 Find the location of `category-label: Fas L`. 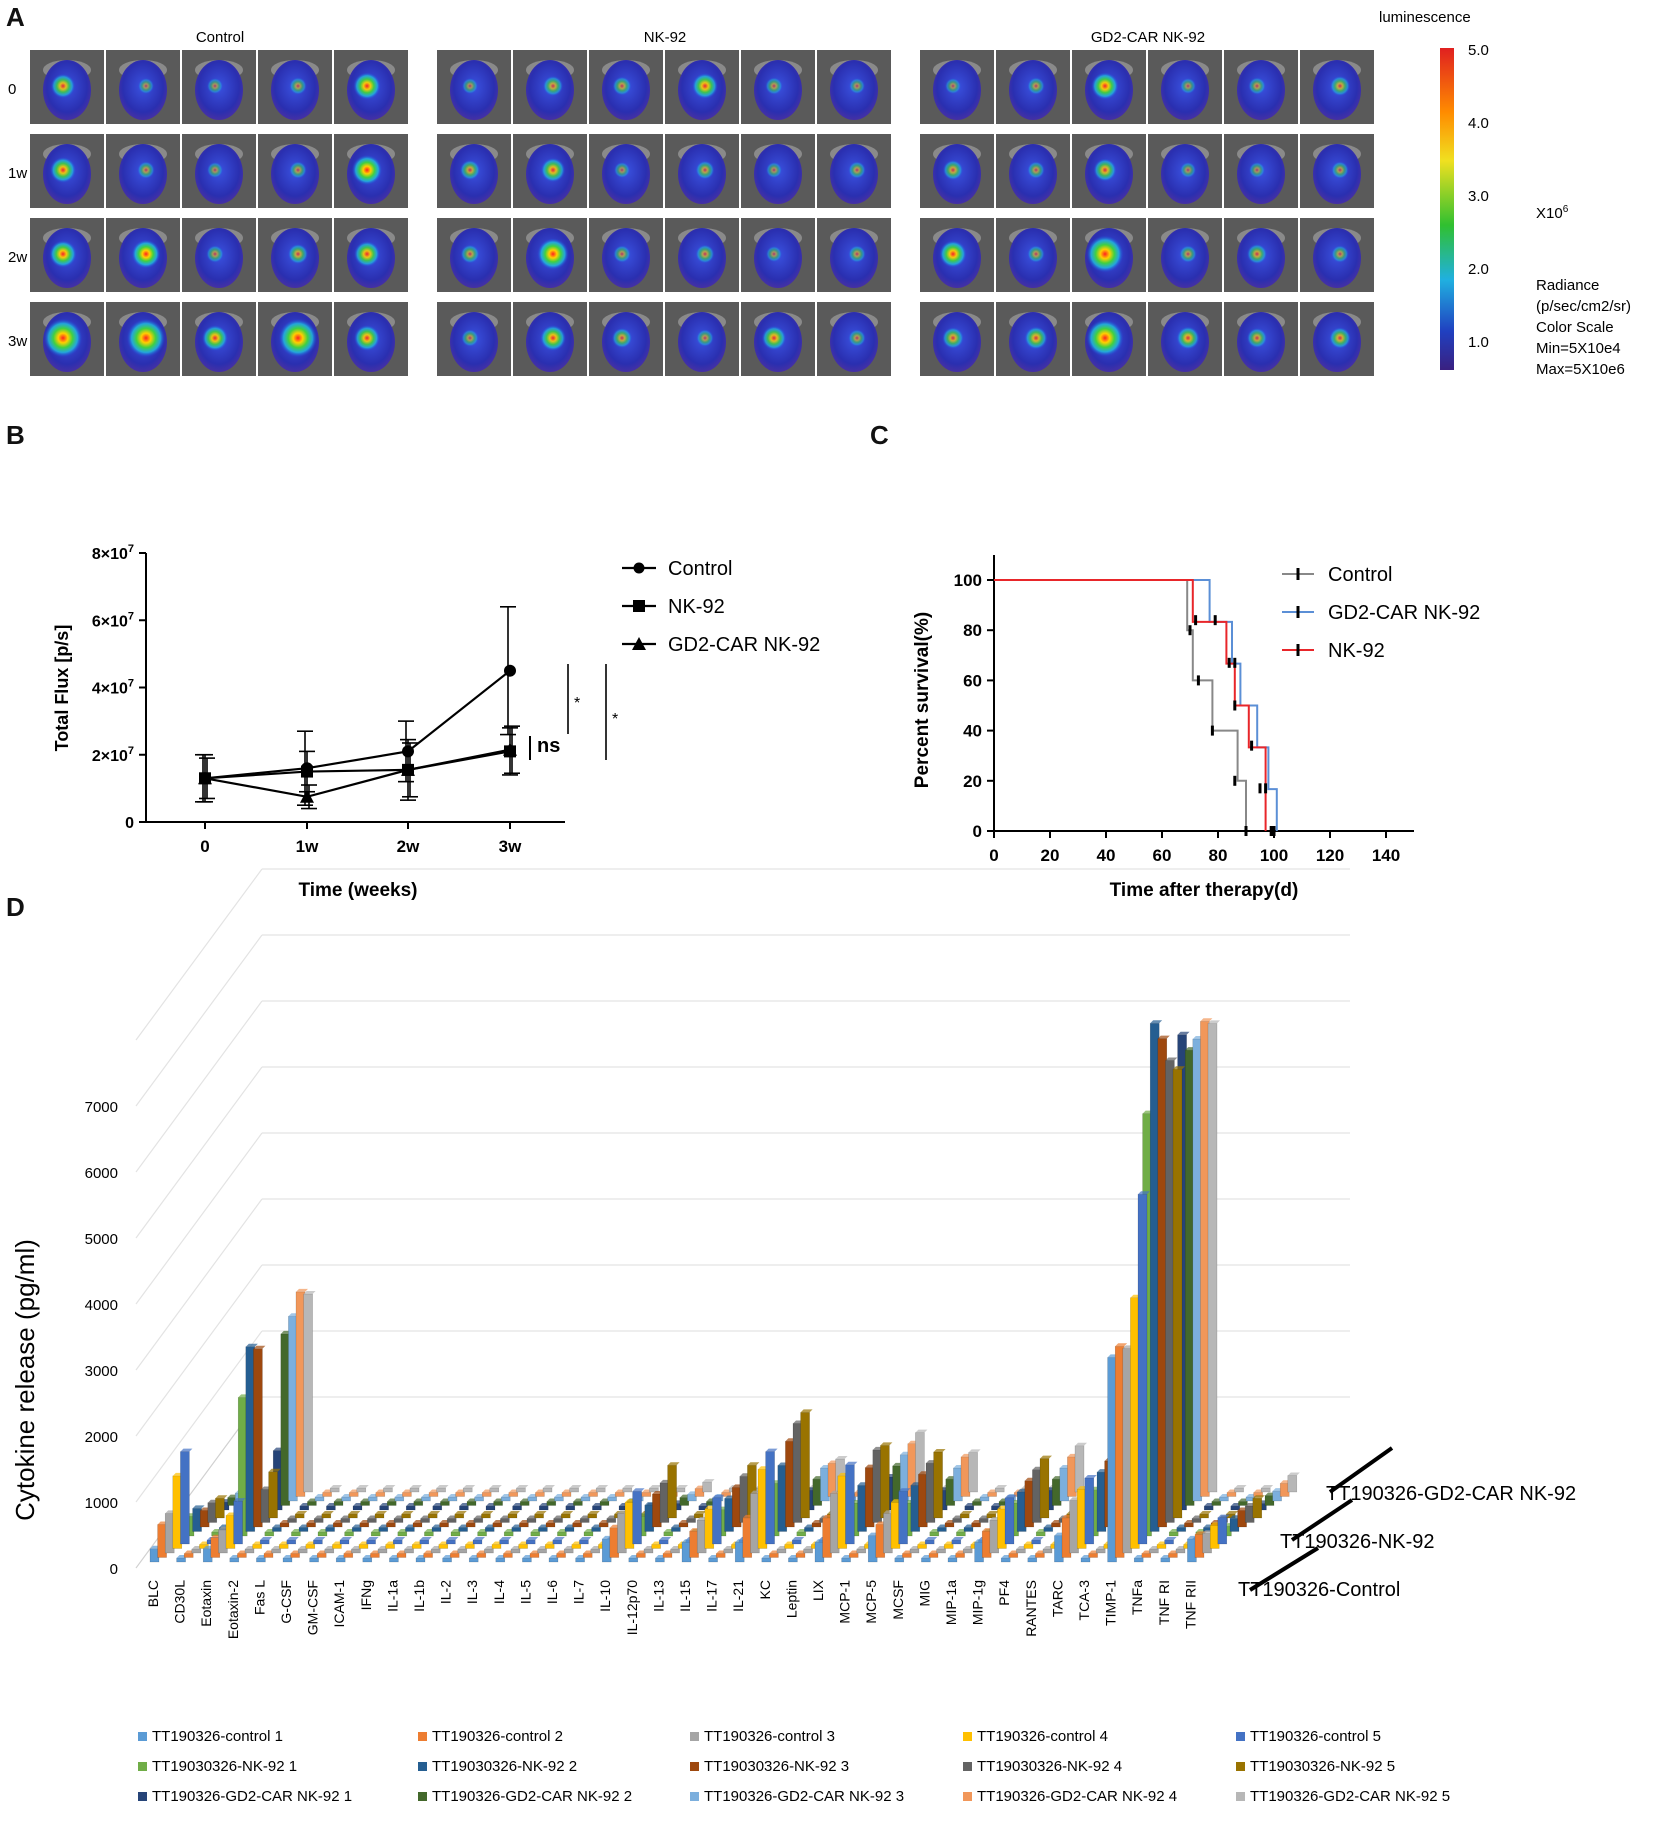

category-label: Fas L is located at coordinates (259, 1597).